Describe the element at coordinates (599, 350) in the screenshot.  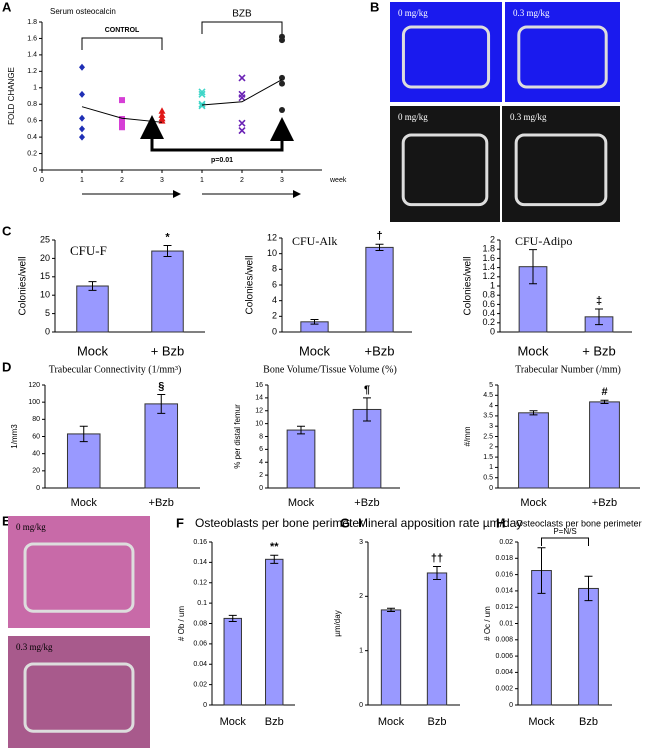
I see `x-tick-label: + Bzb` at that location.